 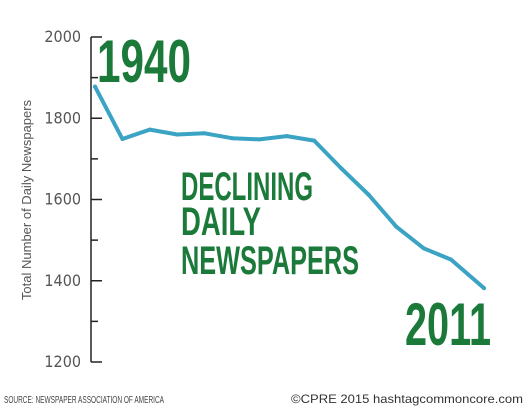 What do you see at coordinates (62, 280) in the screenshot?
I see `y-tick-label: 1400` at bounding box center [62, 280].